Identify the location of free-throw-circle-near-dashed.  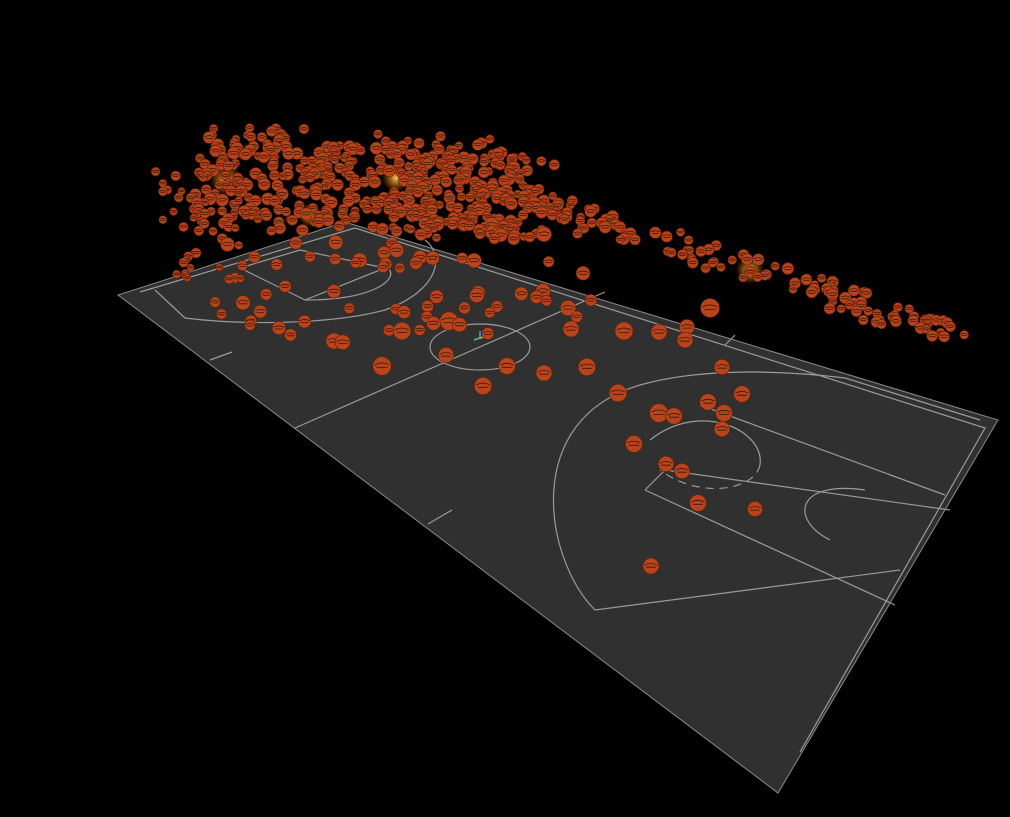
(710, 477).